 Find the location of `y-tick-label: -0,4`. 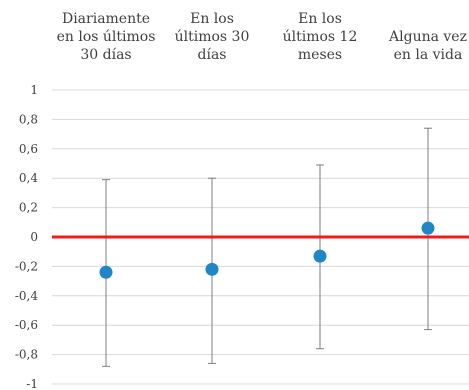

y-tick-label: -0,4 is located at coordinates (27, 296).